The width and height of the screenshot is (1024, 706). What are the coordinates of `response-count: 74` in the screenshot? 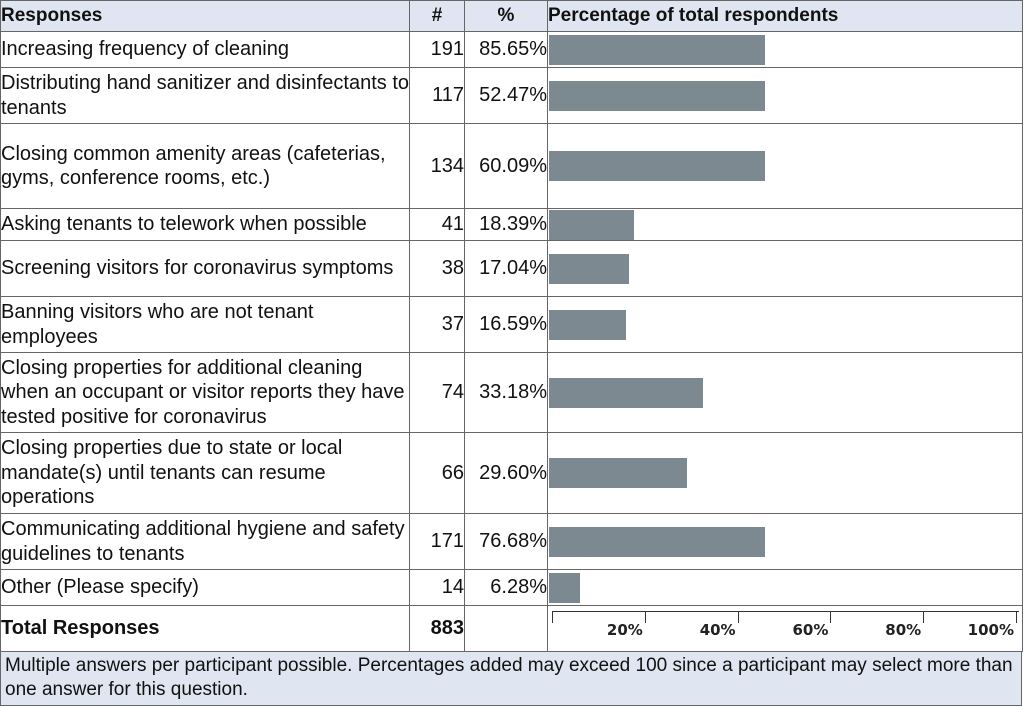 It's located at (437, 392).